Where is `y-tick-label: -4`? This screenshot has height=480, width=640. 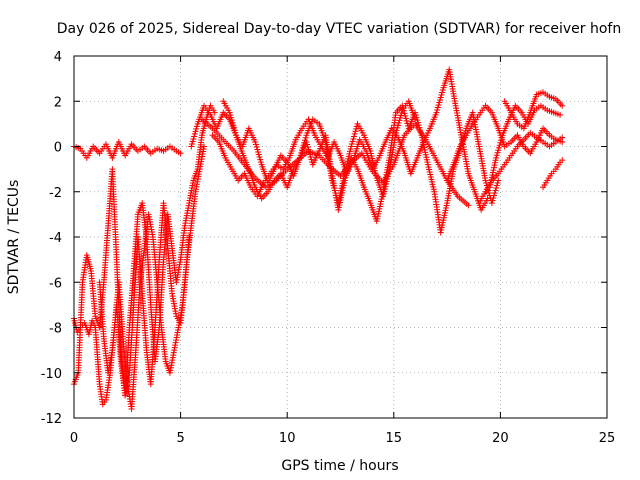
y-tick-label: -4 is located at coordinates (55, 238).